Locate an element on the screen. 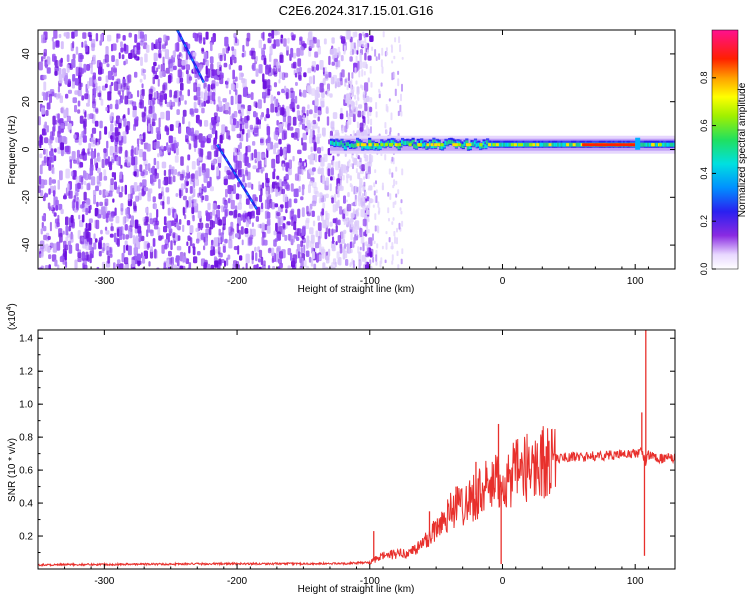 The width and height of the screenshot is (750, 600). colorbar-tick-label: 0.4 is located at coordinates (704, 173).